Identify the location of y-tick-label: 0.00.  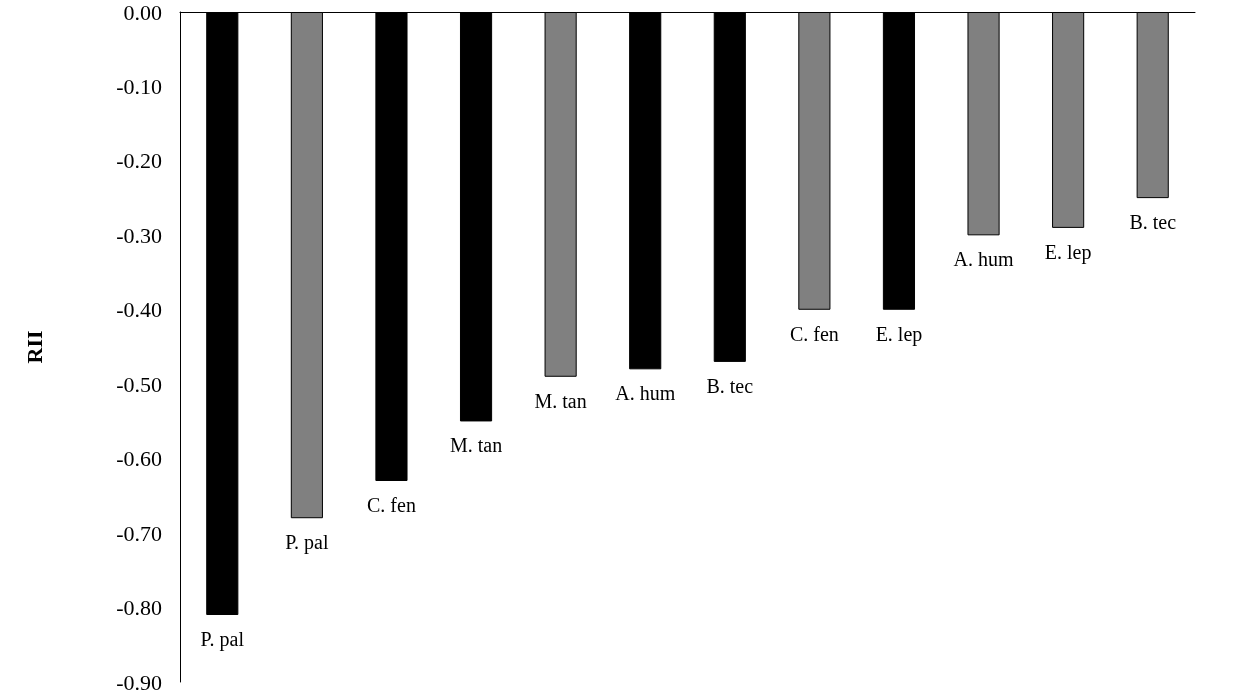
(142, 12).